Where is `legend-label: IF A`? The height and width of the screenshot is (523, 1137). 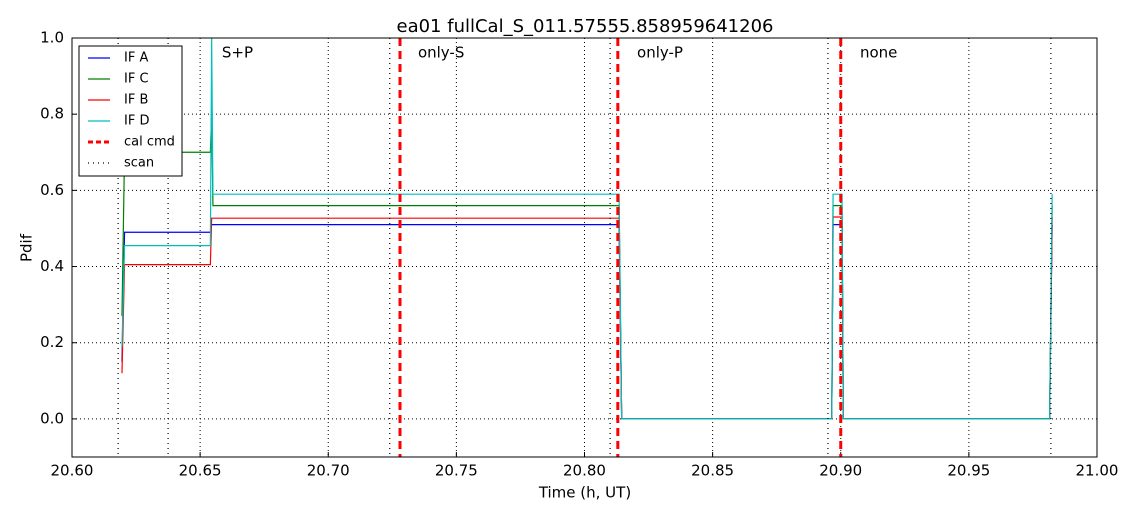 legend-label: IF A is located at coordinates (136, 58).